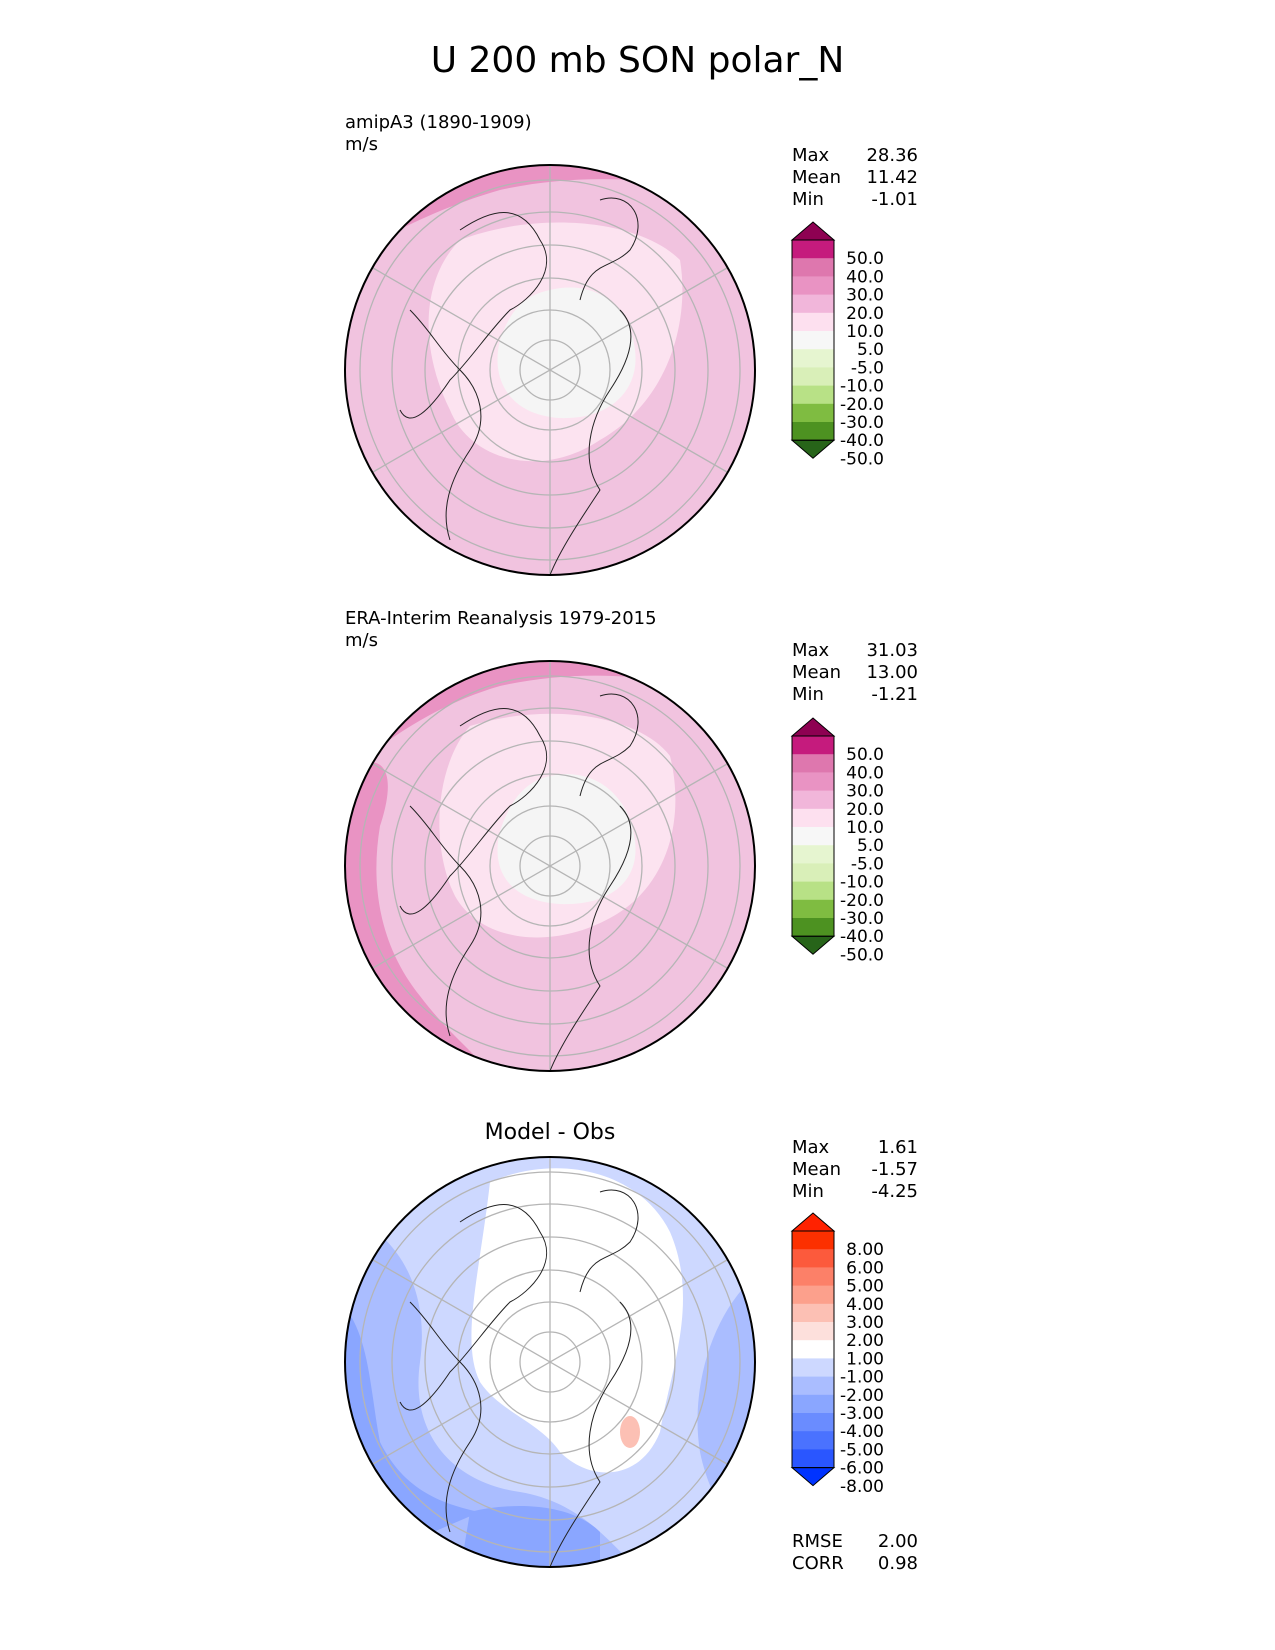 The height and width of the screenshot is (1650, 1275). Describe the element at coordinates (865, 1287) in the screenshot. I see `colorbar-tick-label: 5.00` at that location.